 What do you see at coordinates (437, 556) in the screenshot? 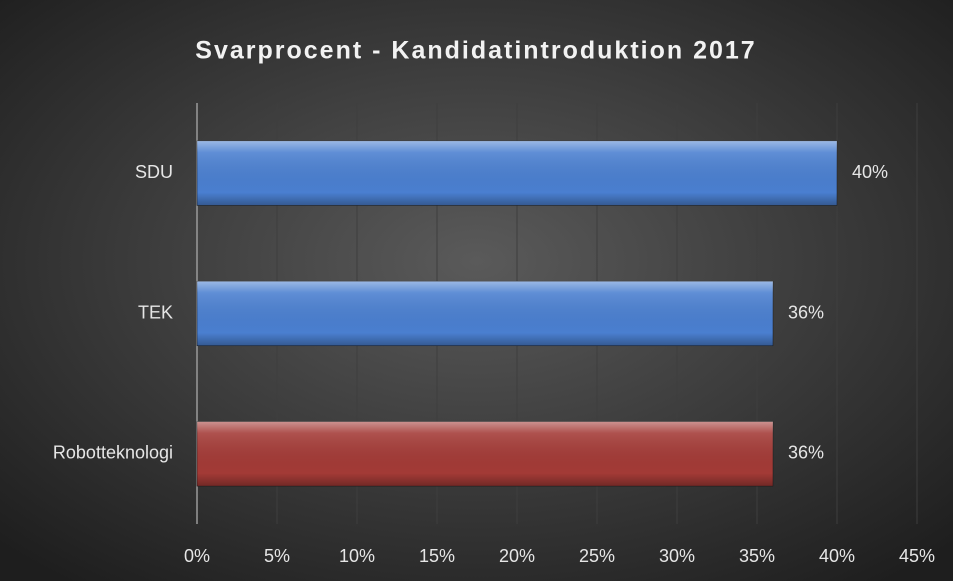
I see `x-tick-label: 15%` at bounding box center [437, 556].